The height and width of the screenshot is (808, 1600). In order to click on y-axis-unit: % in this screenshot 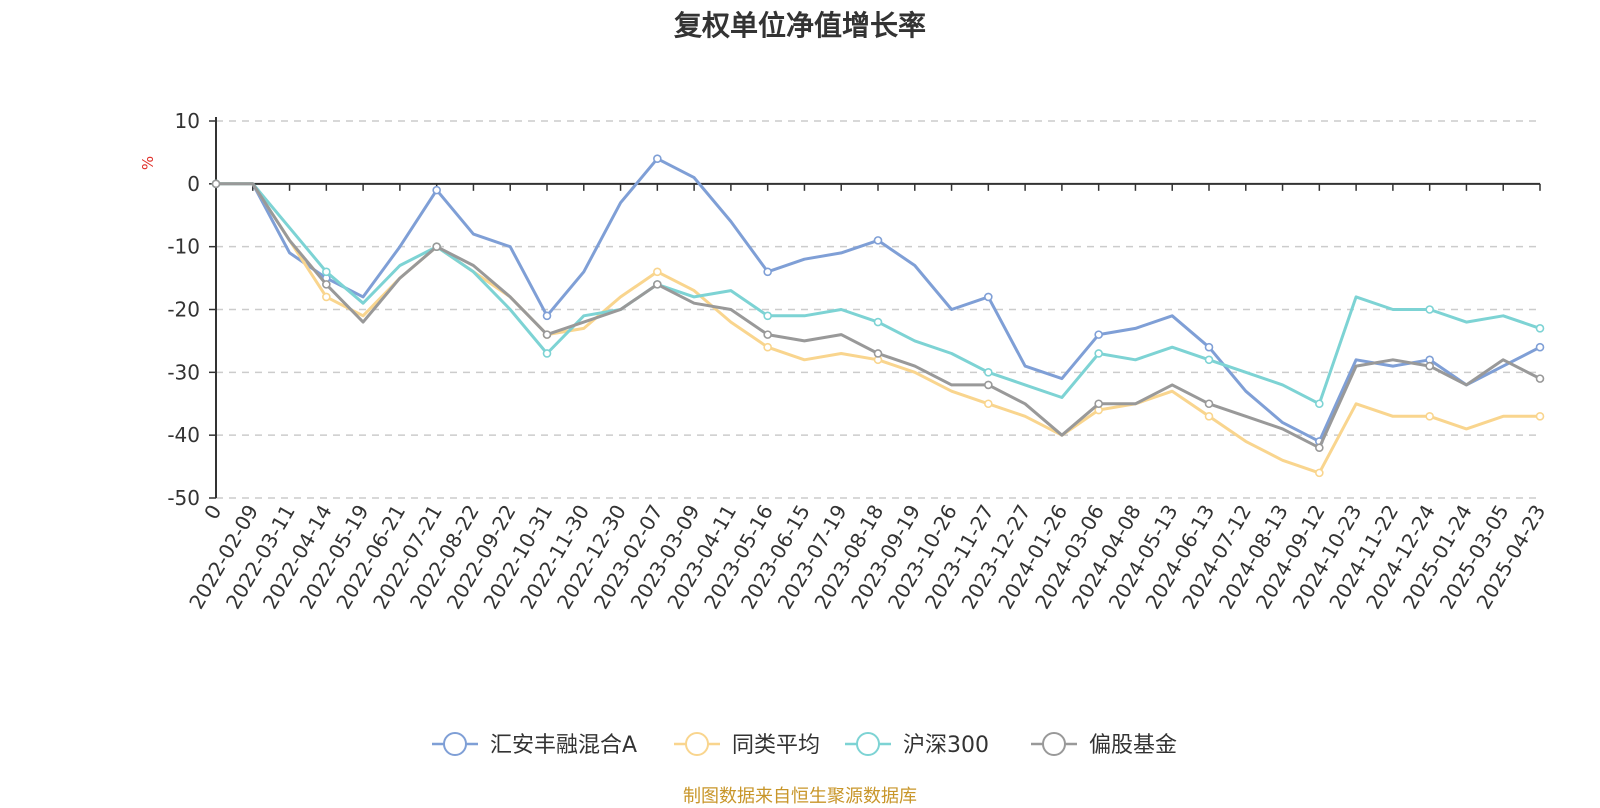, I will do `click(148, 163)`.